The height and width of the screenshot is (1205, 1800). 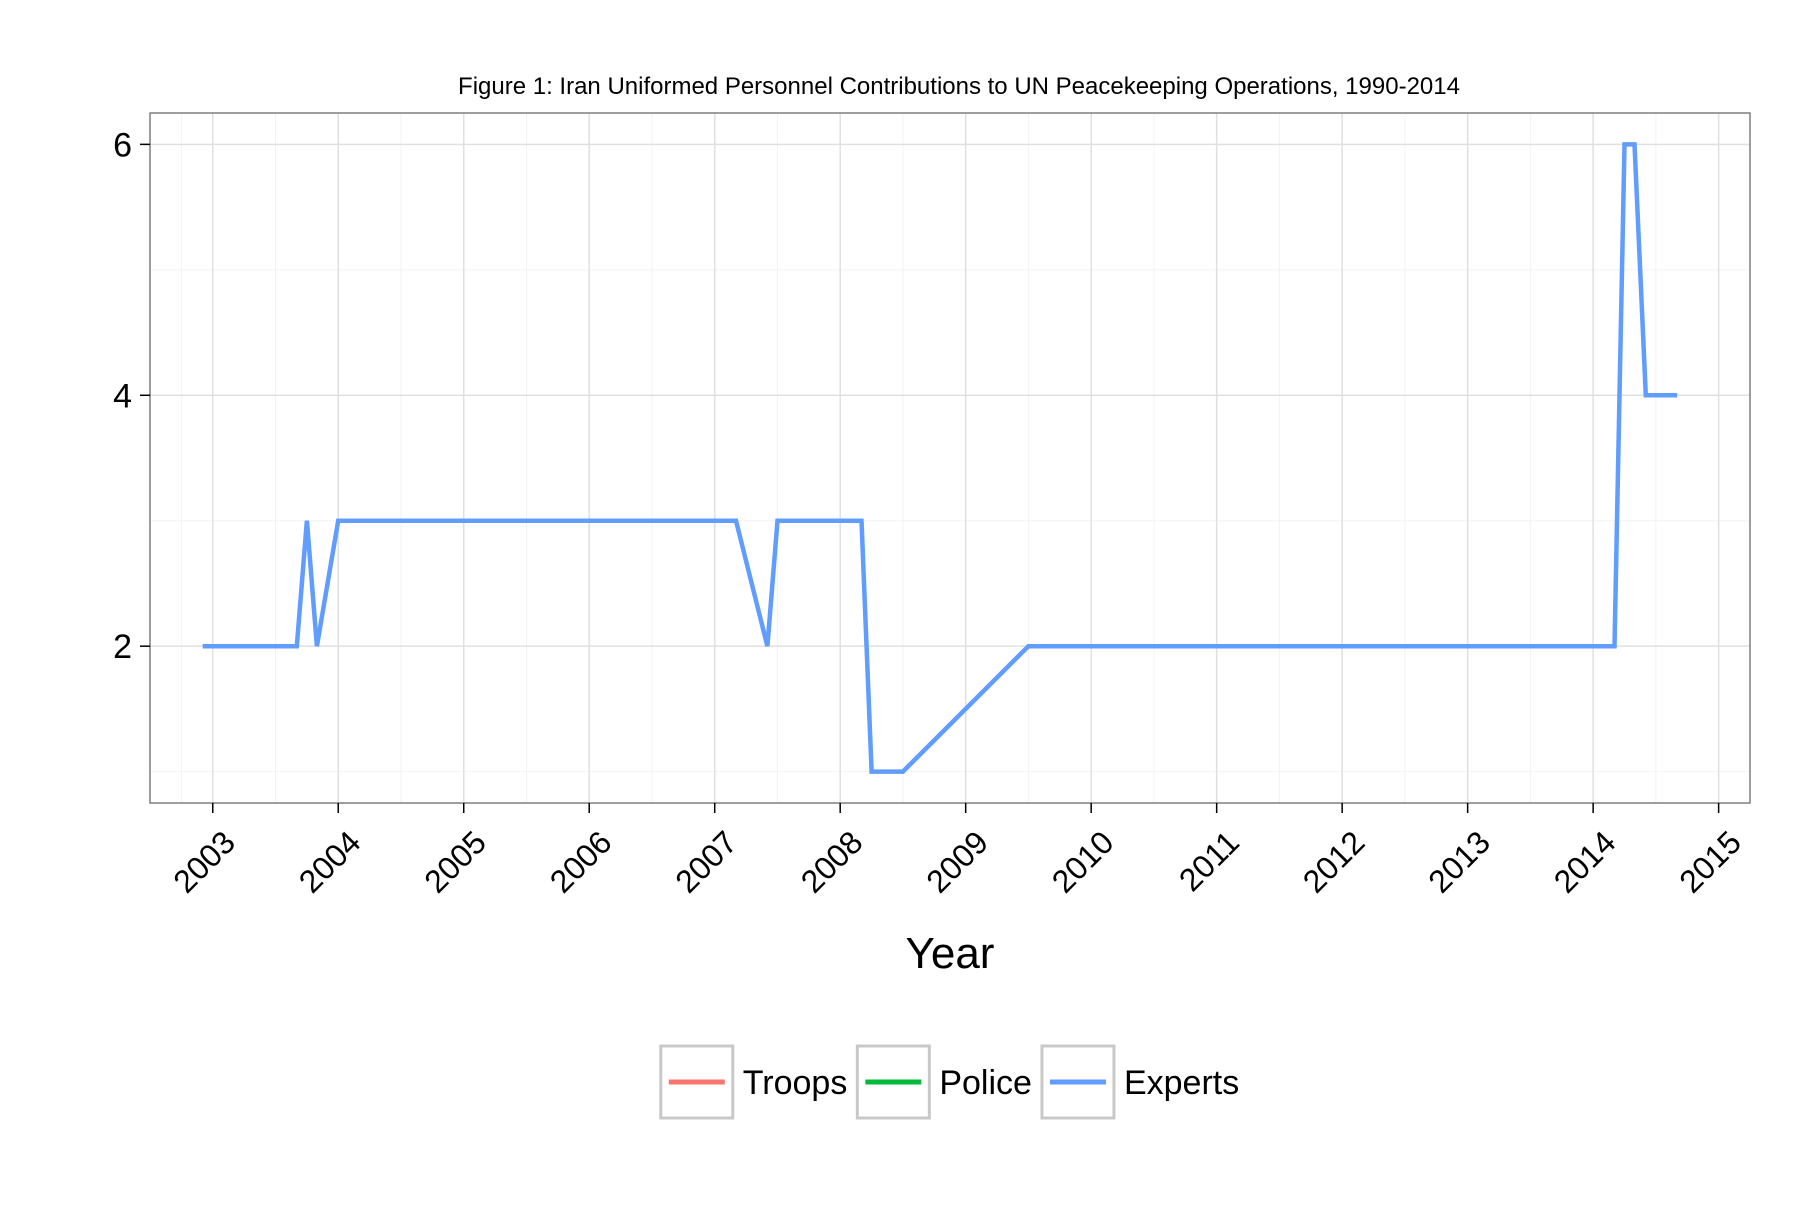 What do you see at coordinates (1209, 861) in the screenshot?
I see `x-tick-label: 2011` at bounding box center [1209, 861].